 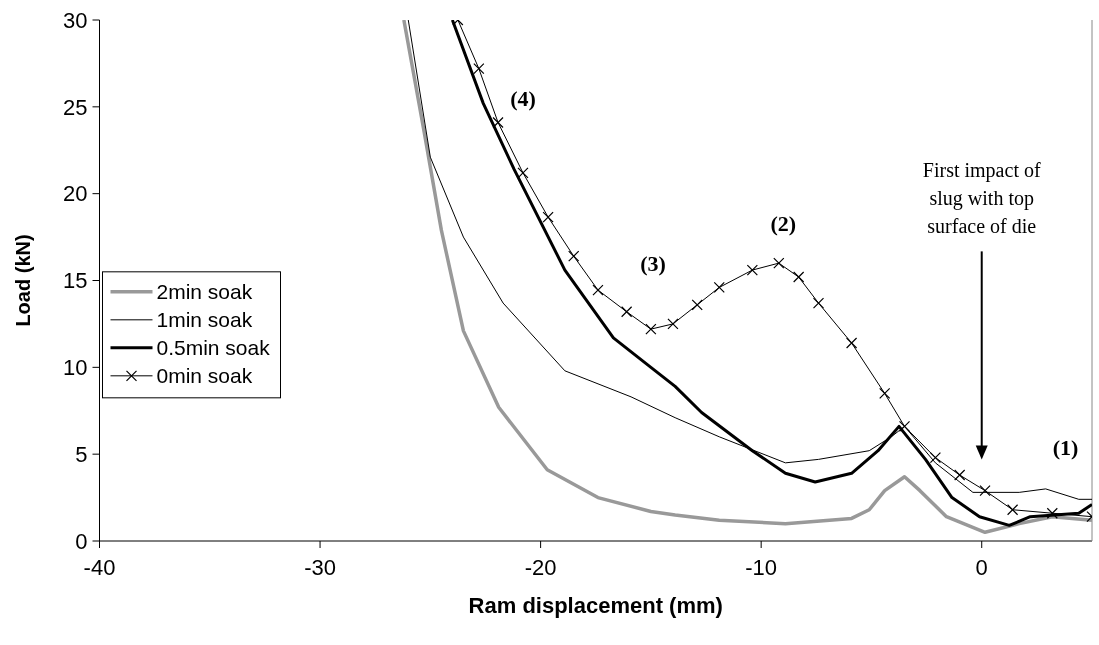 I want to click on x-tick-label: -10, so click(x=761, y=567).